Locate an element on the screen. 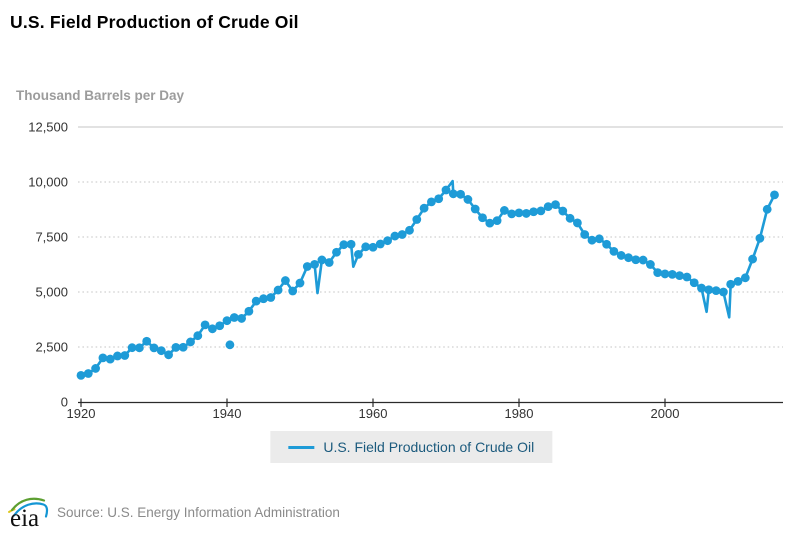 This screenshot has height=534, width=800. x-tick-label: 1920 is located at coordinates (81, 413).